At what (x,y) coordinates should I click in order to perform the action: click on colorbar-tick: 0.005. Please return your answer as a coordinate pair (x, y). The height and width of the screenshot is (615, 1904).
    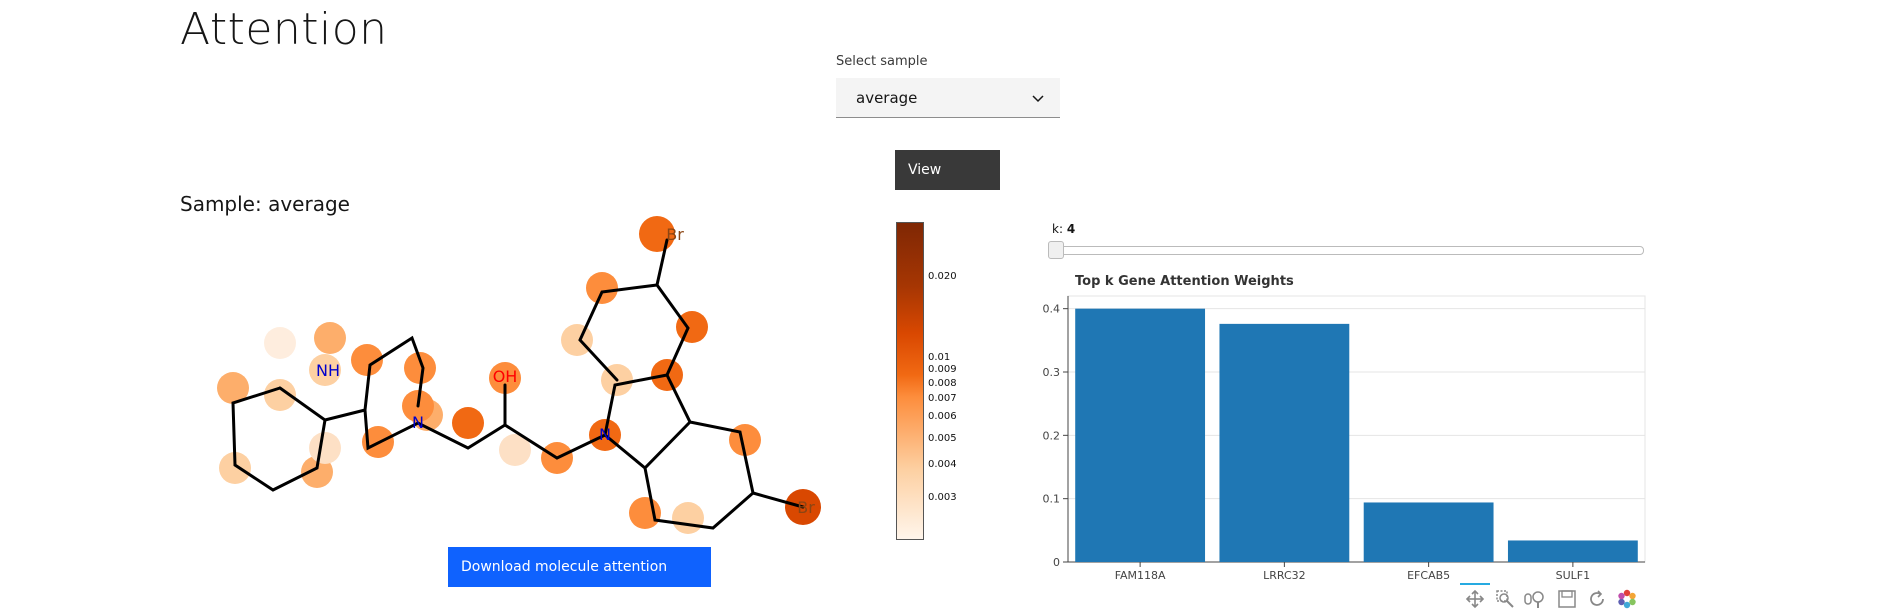
    Looking at the image, I should click on (942, 438).